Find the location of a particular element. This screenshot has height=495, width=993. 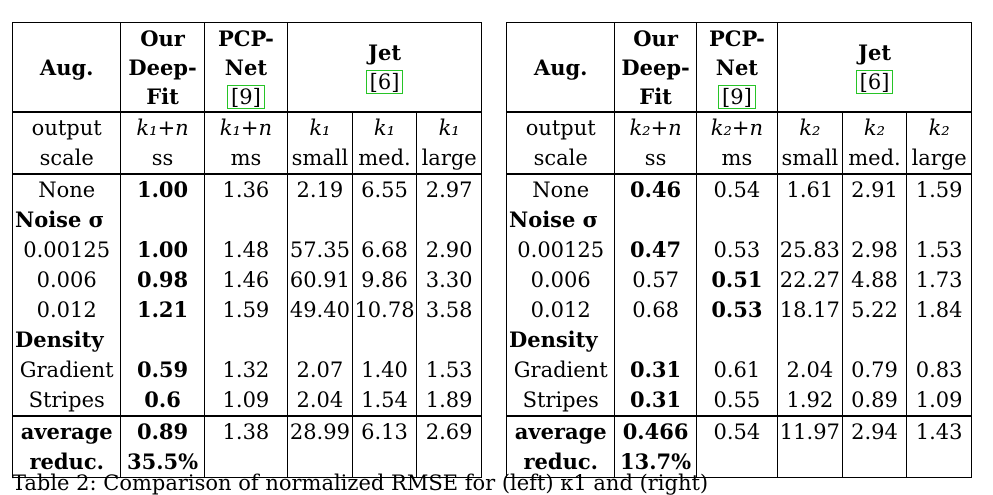

subheader-cell: ss is located at coordinates (162, 159).